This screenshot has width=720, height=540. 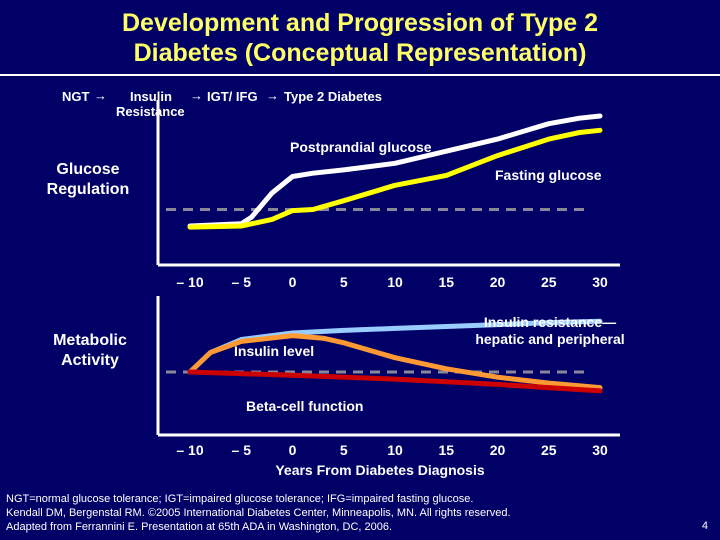 I want to click on page-number: 4, so click(x=704, y=526).